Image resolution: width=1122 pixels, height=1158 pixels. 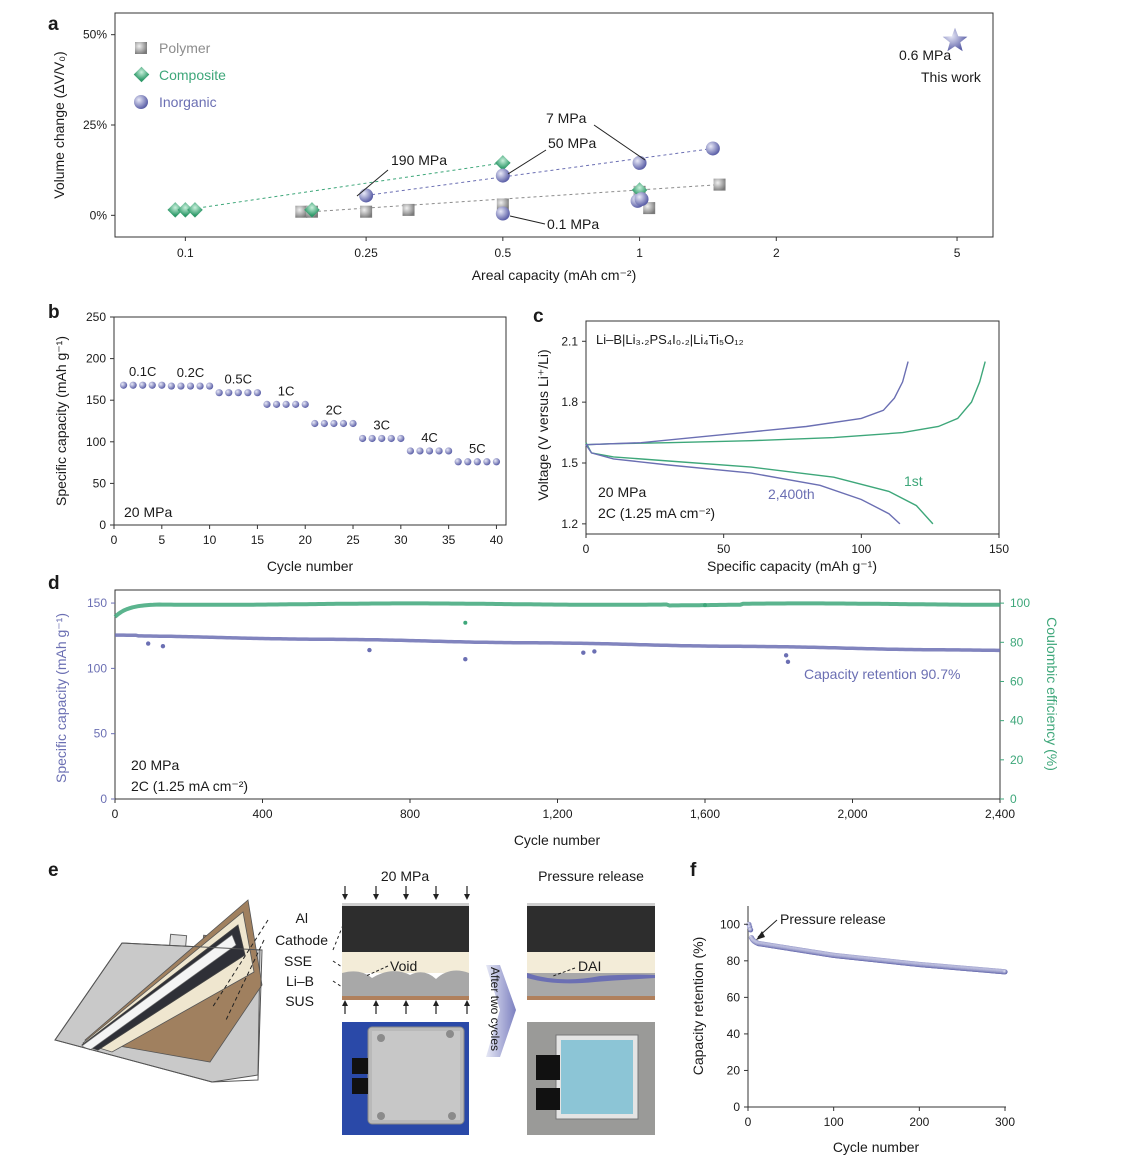 What do you see at coordinates (861, 549) in the screenshot?
I see `x-tick-label: 100` at bounding box center [861, 549].